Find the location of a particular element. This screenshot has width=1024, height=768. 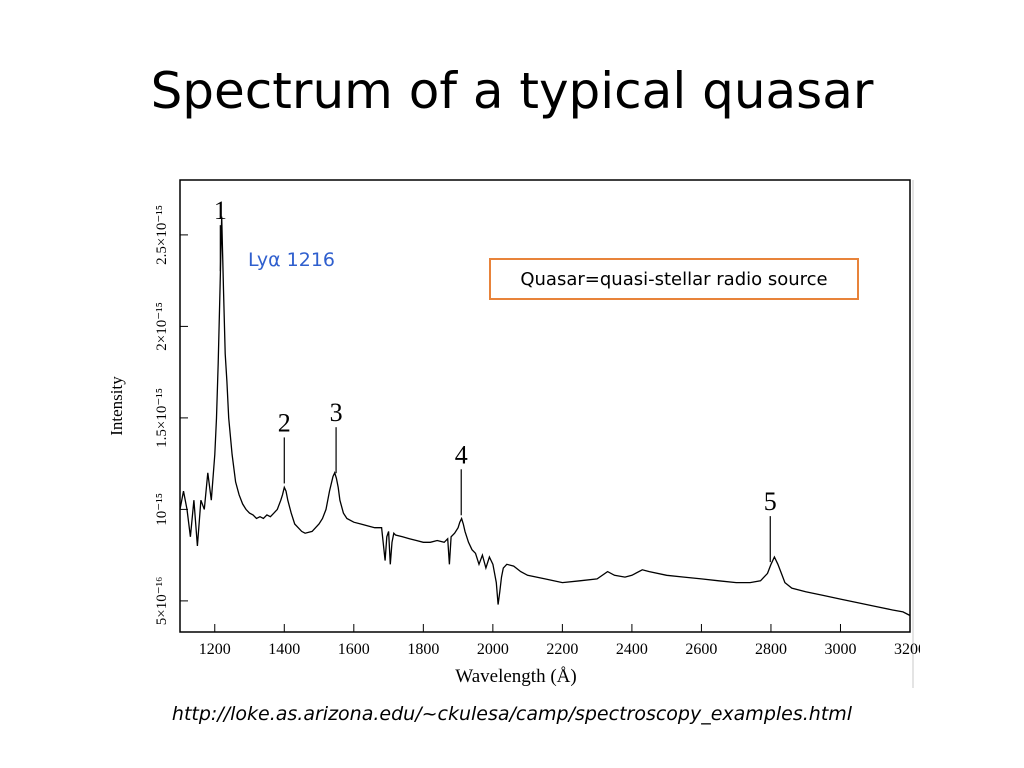

y-tick-label: 2×10⁻¹⁵ is located at coordinates (162, 326).